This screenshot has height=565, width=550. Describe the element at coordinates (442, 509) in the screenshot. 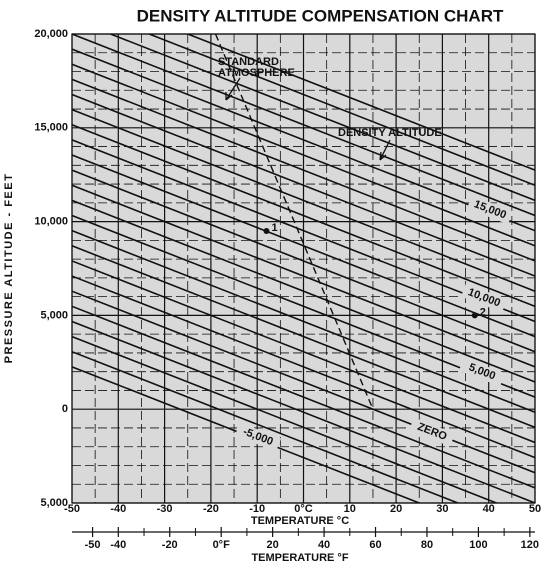

I see `x-tick-label: 30` at that location.